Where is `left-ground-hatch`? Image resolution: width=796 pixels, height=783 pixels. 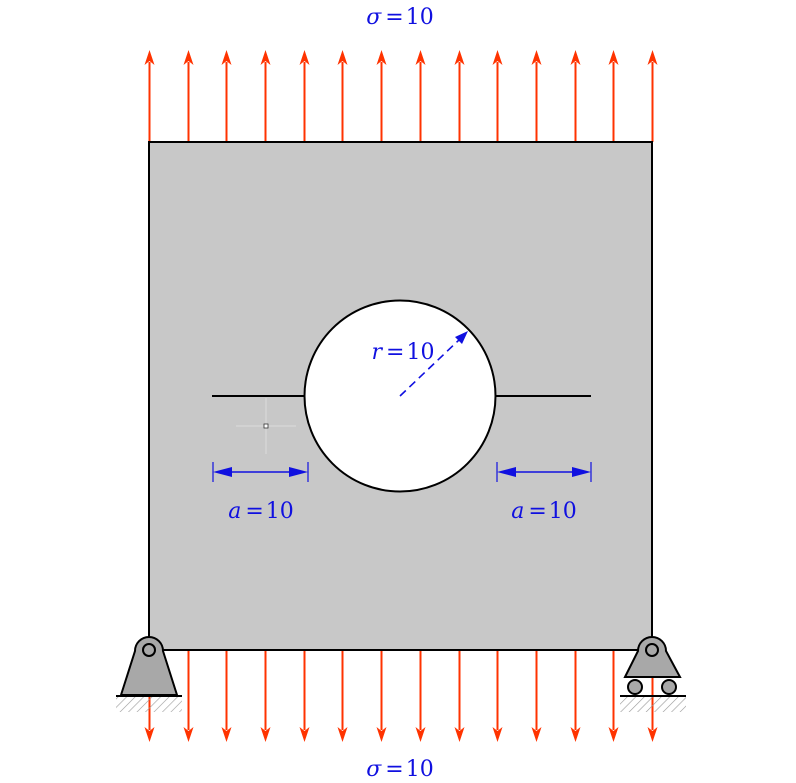 left-ground-hatch is located at coordinates (149, 704).